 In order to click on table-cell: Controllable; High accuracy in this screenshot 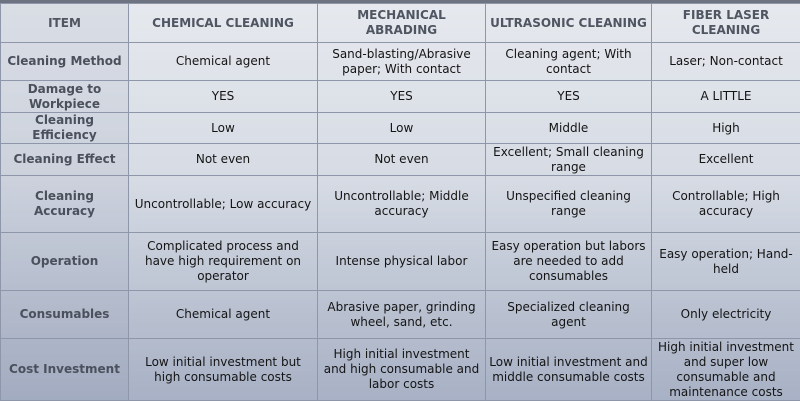, I will do `click(726, 204)`.